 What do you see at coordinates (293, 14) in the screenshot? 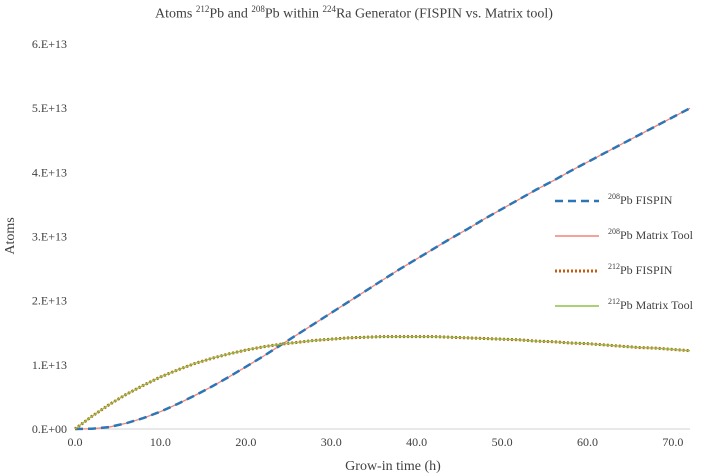
I see `title-mid-2: Pb within` at bounding box center [293, 14].